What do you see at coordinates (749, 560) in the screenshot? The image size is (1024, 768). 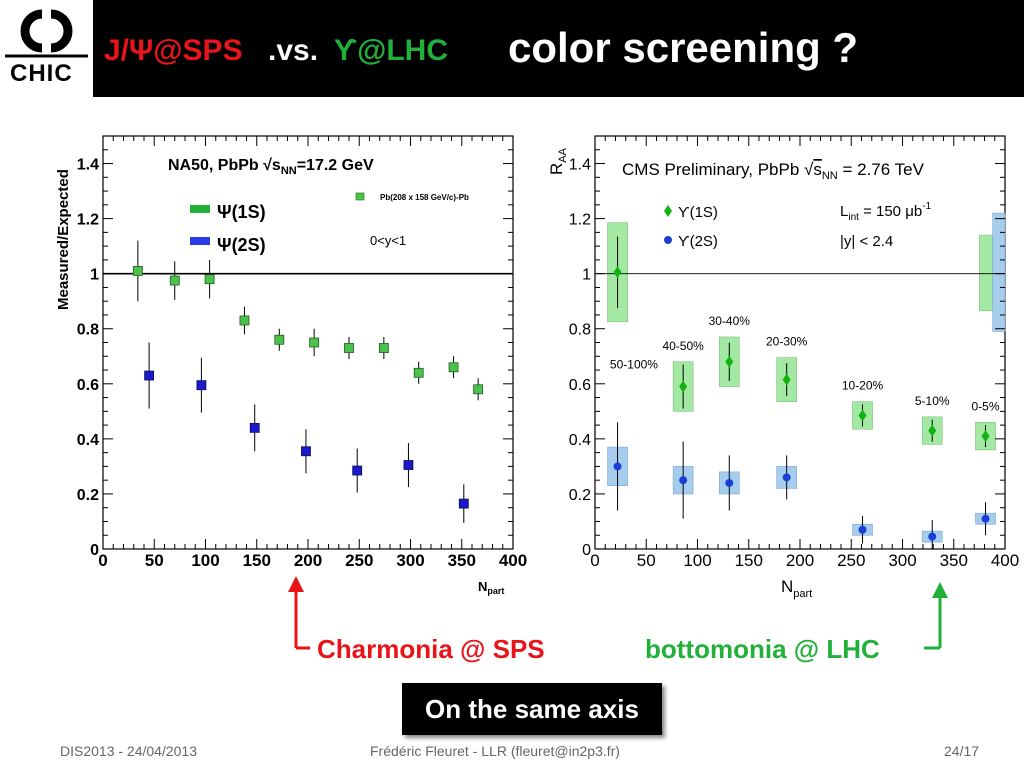 I see `cms-x-tick-label: 150` at bounding box center [749, 560].